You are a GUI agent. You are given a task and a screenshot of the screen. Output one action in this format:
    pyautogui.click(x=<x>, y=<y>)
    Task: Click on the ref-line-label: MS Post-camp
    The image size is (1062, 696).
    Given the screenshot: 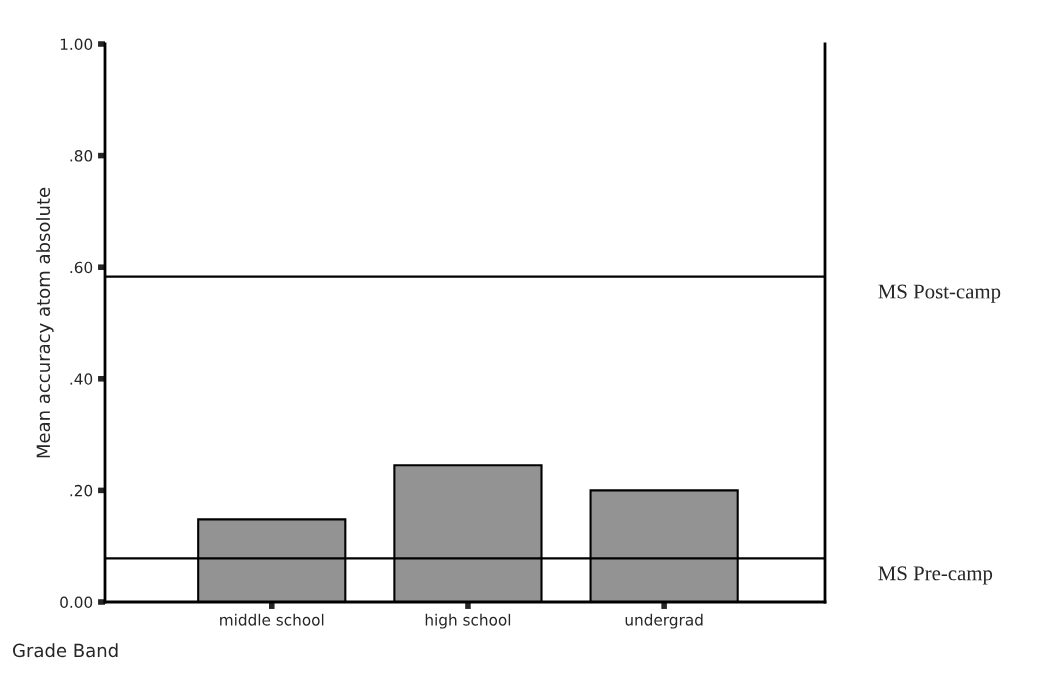 What is the action you would take?
    pyautogui.click(x=939, y=293)
    